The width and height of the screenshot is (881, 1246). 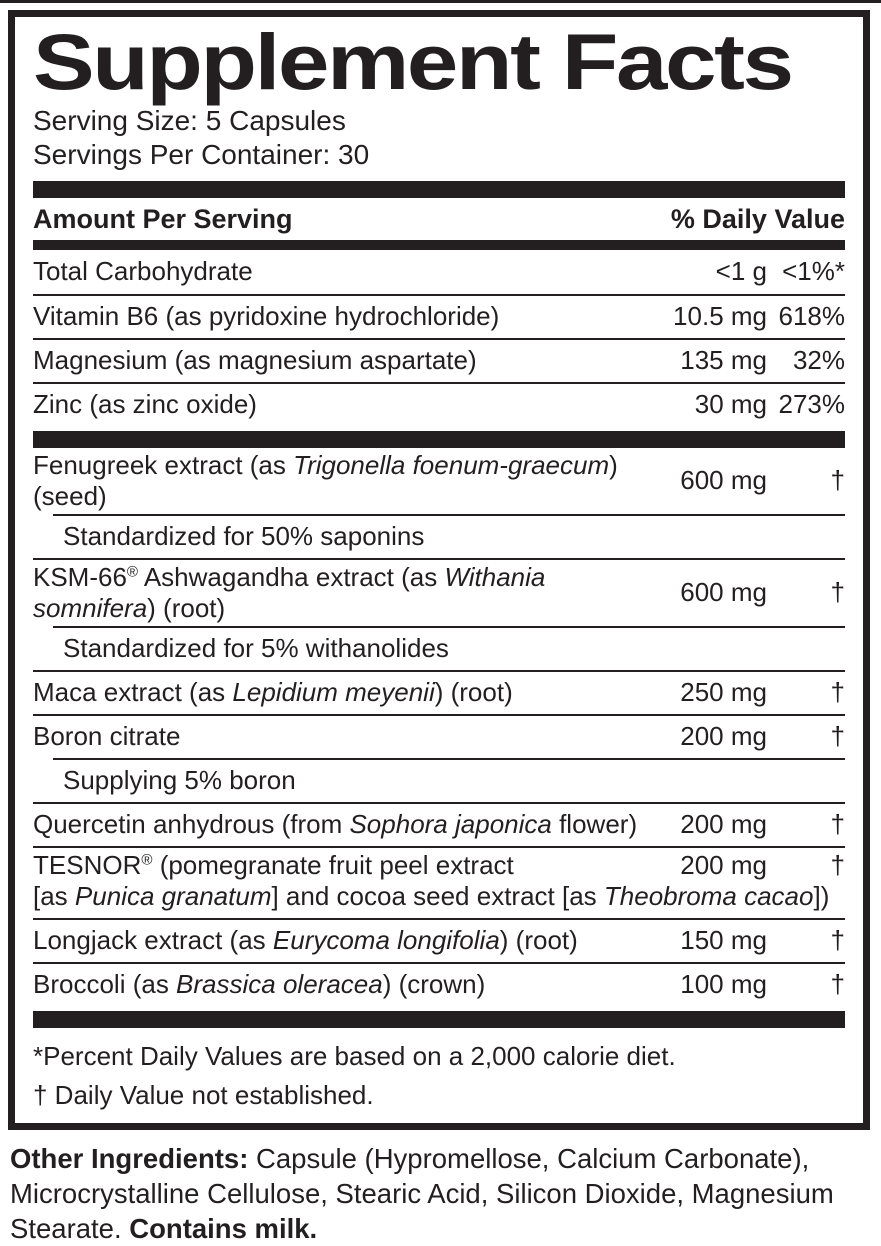 I want to click on nutrient-daily-value: 618%, so click(x=812, y=316).